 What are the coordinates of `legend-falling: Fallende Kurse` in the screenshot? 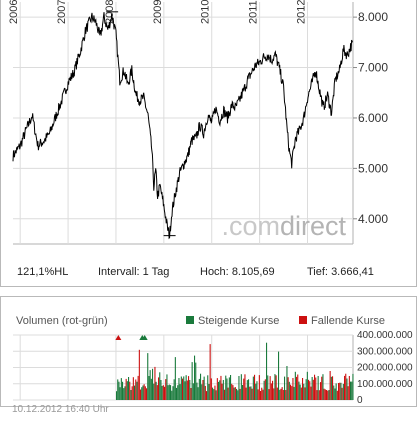 It's located at (342, 321).